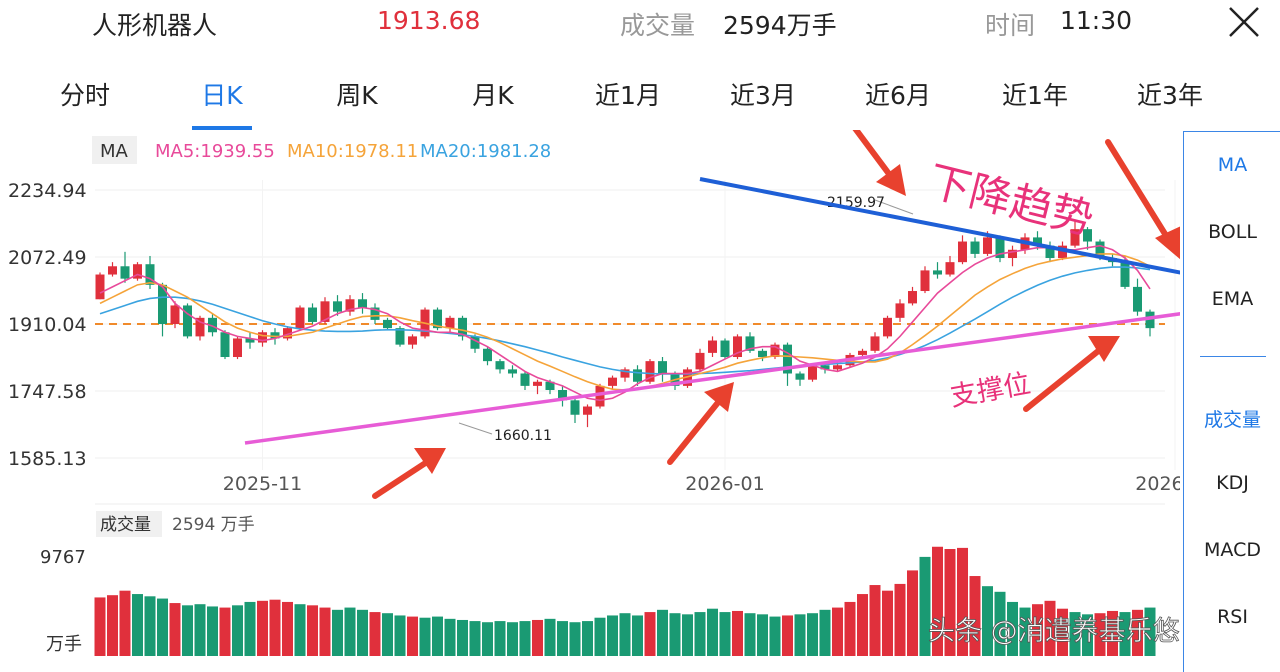  I want to click on indicator-ma: MA, so click(1232, 165).